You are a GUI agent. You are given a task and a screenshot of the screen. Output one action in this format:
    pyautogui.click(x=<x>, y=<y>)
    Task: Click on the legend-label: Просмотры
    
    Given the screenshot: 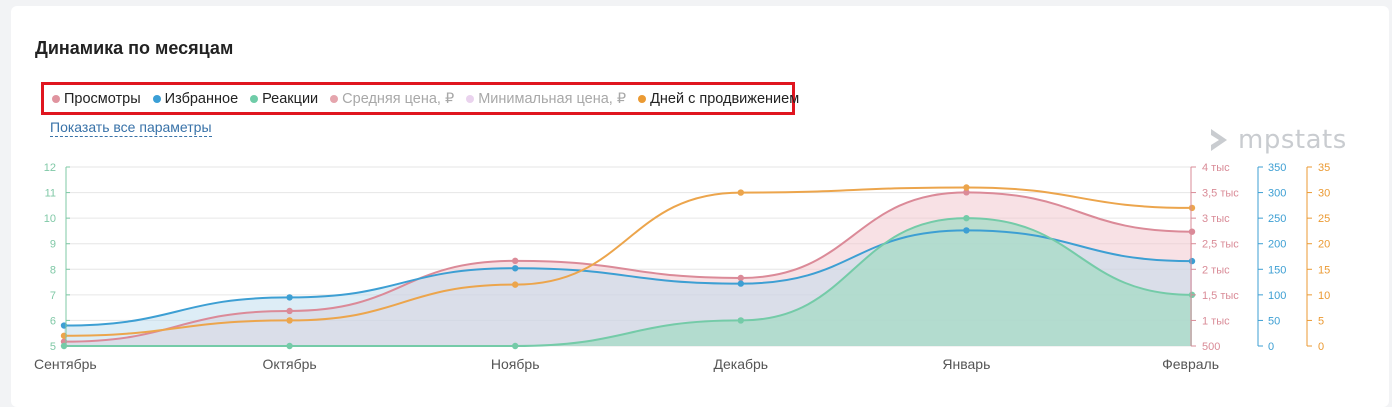 What is the action you would take?
    pyautogui.click(x=102, y=98)
    